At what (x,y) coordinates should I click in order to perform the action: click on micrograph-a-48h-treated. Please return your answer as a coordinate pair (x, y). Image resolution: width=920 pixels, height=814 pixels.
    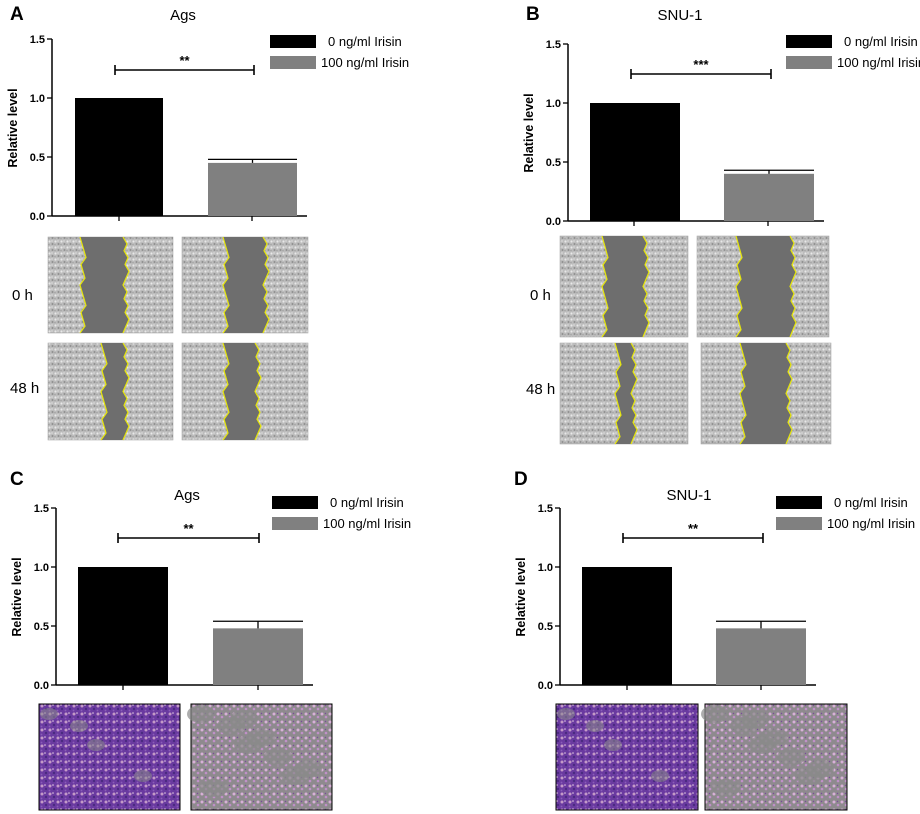
    Looking at the image, I should click on (245, 391).